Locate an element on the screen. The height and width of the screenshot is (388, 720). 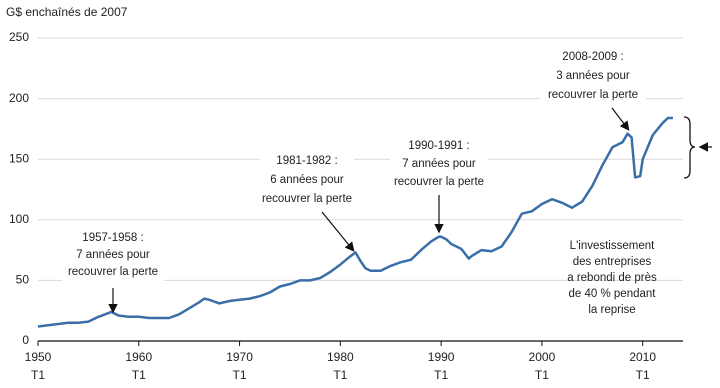
annotation-text: 1990-1991 : is located at coordinates (438, 146).